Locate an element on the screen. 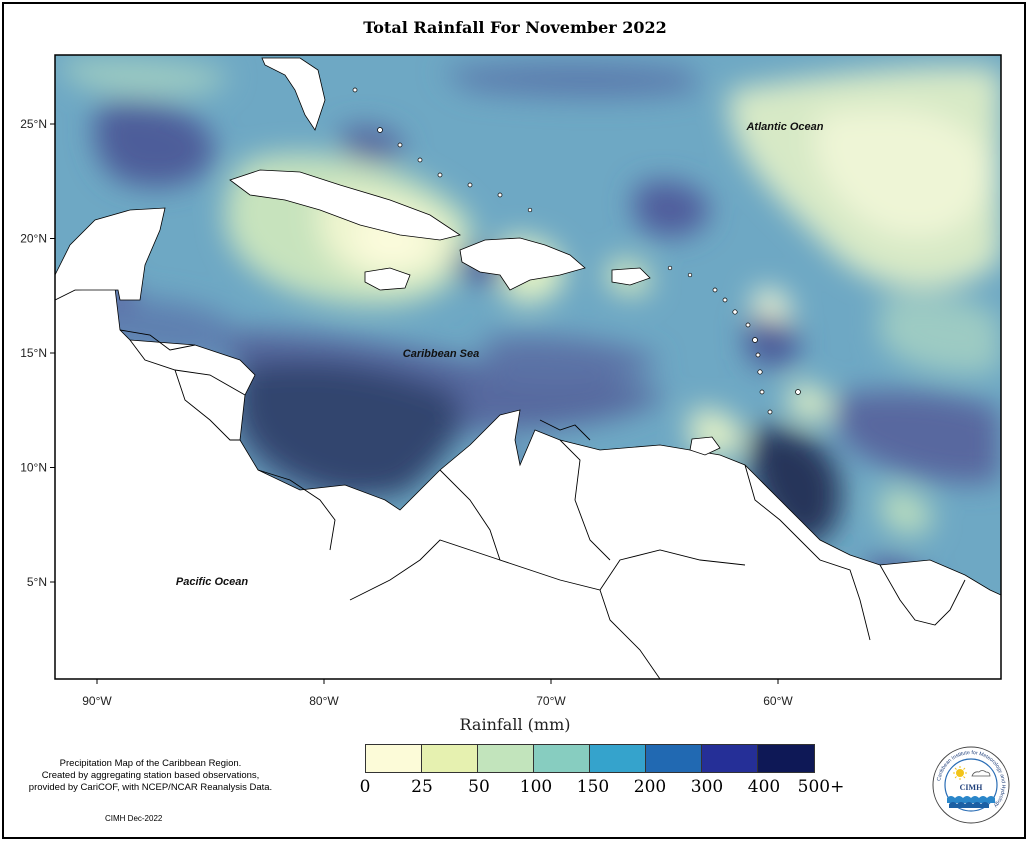  legend-tick-label: 100 is located at coordinates (536, 787).